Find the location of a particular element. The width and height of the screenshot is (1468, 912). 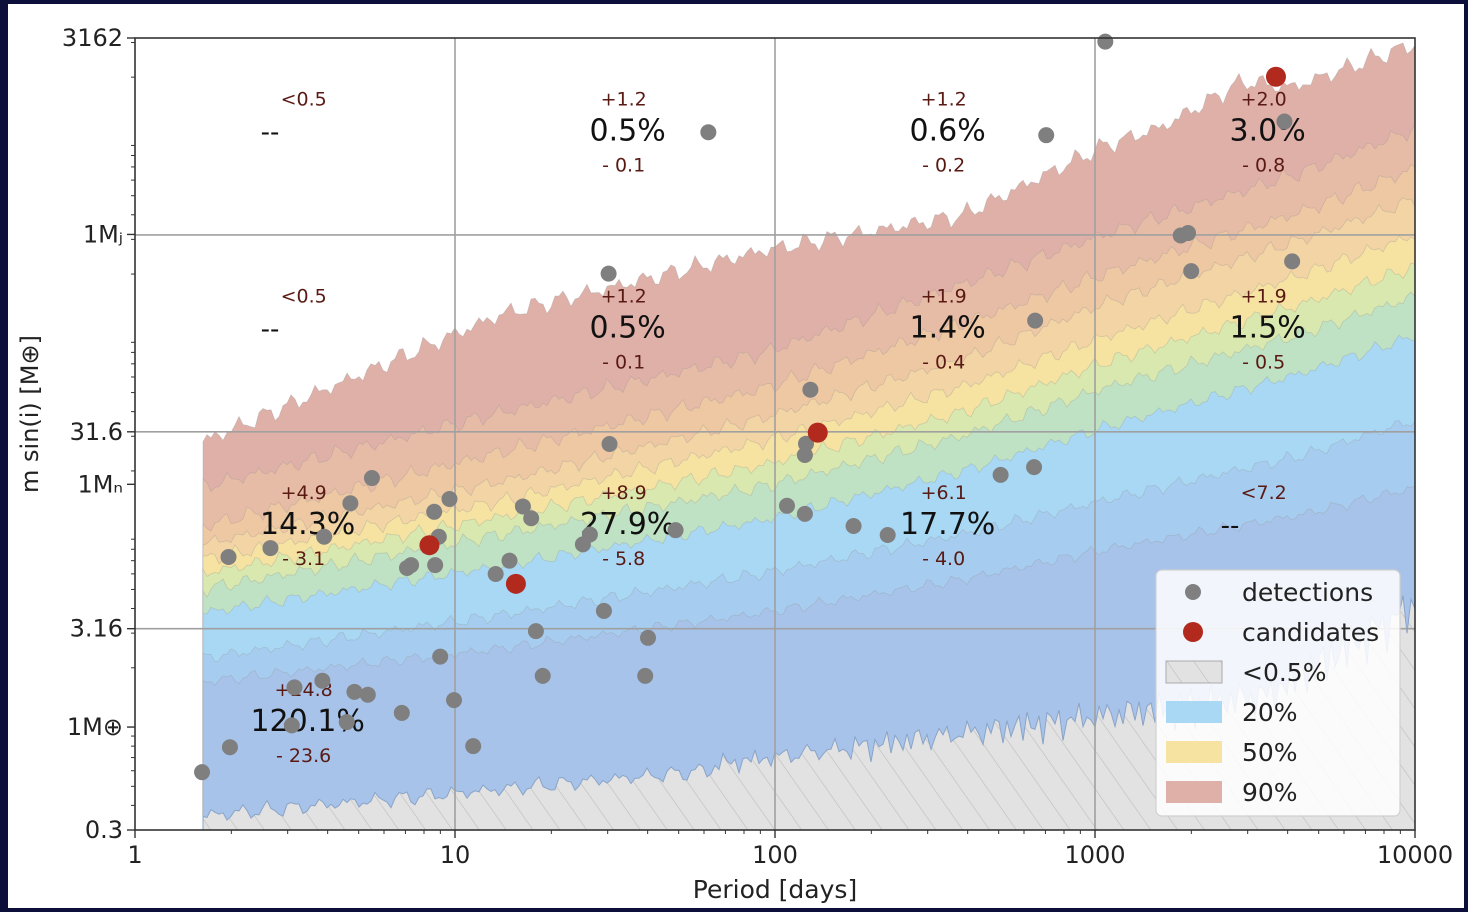

legend: detections candidates <0.5% 20% 50% 90% is located at coordinates (1278, 693).